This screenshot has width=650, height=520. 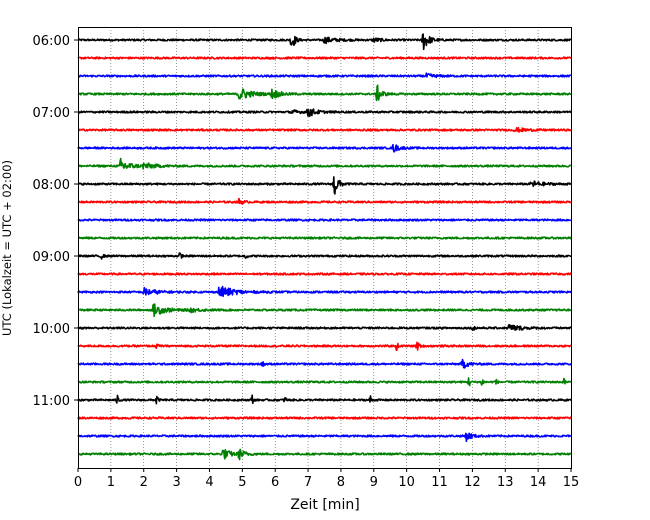 What do you see at coordinates (7, 248) in the screenshot?
I see `y-axis-label: UTC (Lokalzeit = UTC + 02:00)` at bounding box center [7, 248].